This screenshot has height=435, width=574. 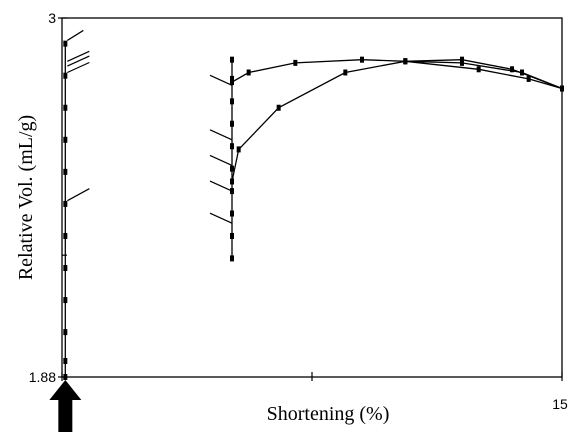 What do you see at coordinates (328, 414) in the screenshot?
I see `x-axis-label: Shortening (%)` at bounding box center [328, 414].